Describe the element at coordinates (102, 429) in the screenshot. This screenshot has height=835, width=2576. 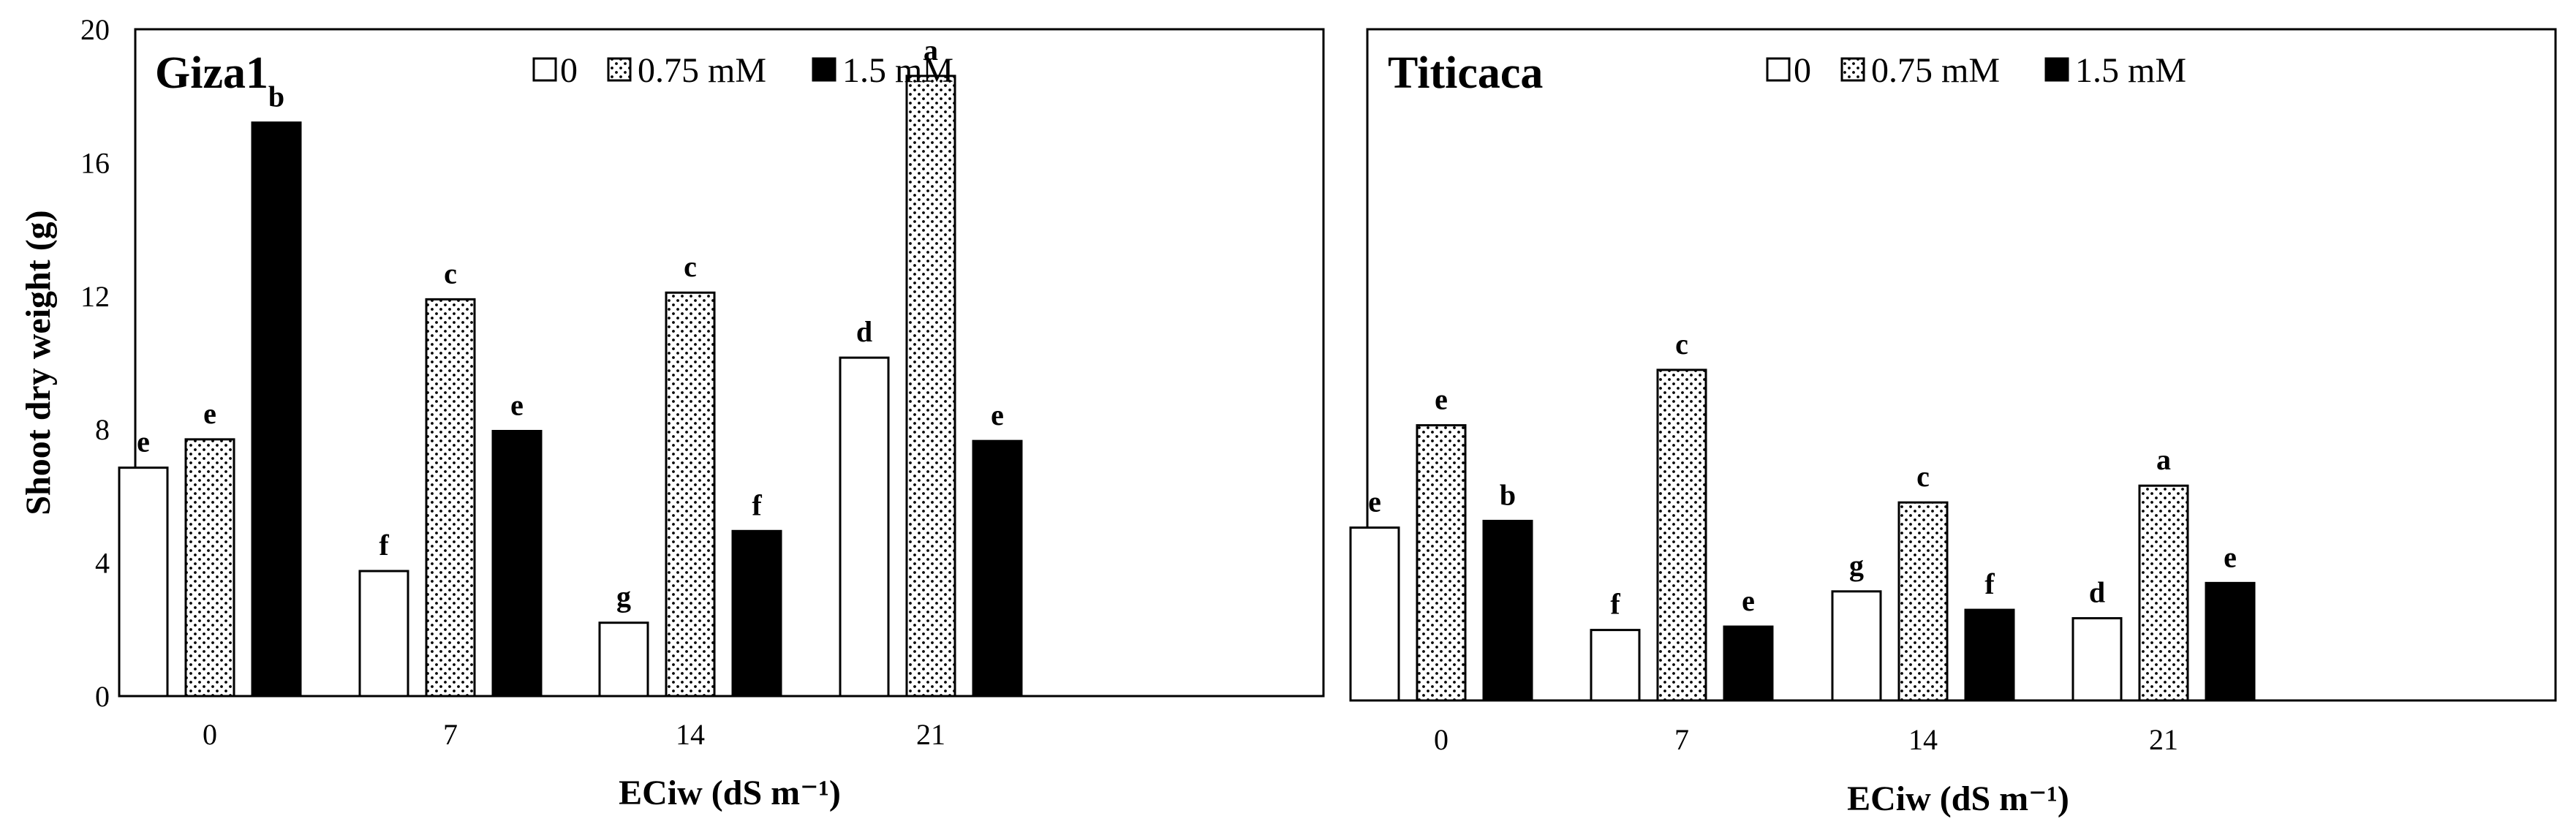
I see `y-tick-label: 8` at that location.